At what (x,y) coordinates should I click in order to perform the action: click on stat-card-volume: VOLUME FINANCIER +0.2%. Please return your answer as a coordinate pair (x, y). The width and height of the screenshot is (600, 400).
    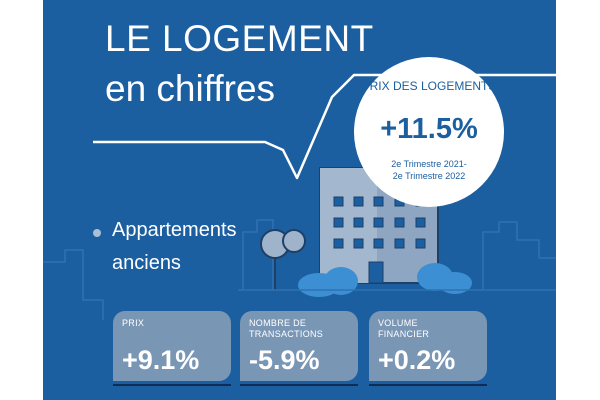
    Looking at the image, I should click on (428, 346).